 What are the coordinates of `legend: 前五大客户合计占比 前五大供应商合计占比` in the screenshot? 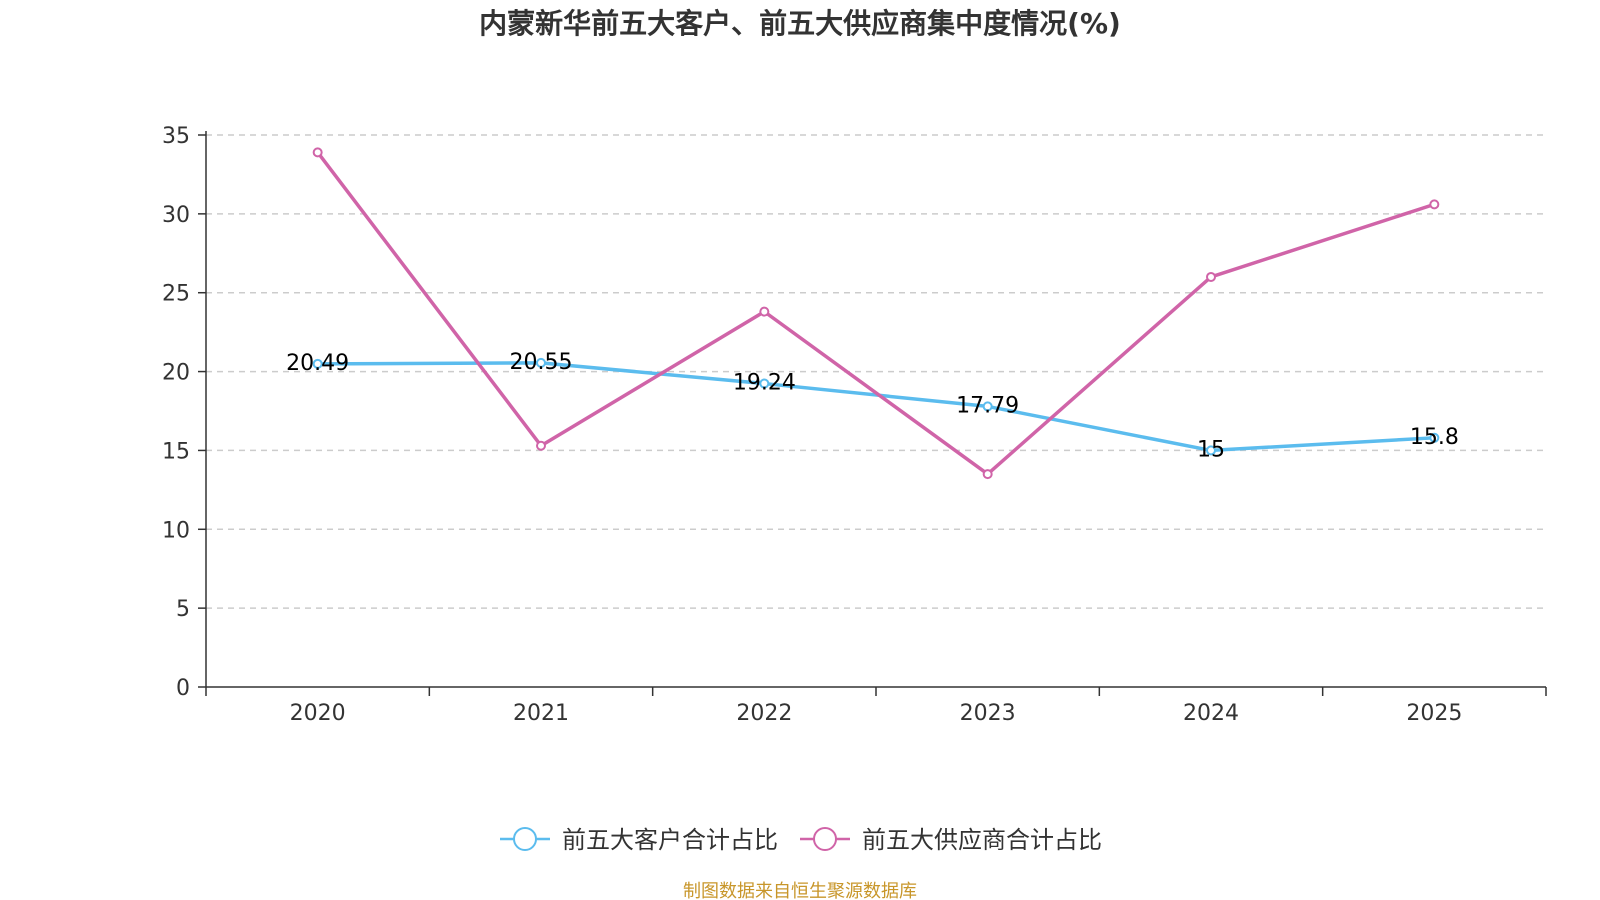 It's located at (801, 840).